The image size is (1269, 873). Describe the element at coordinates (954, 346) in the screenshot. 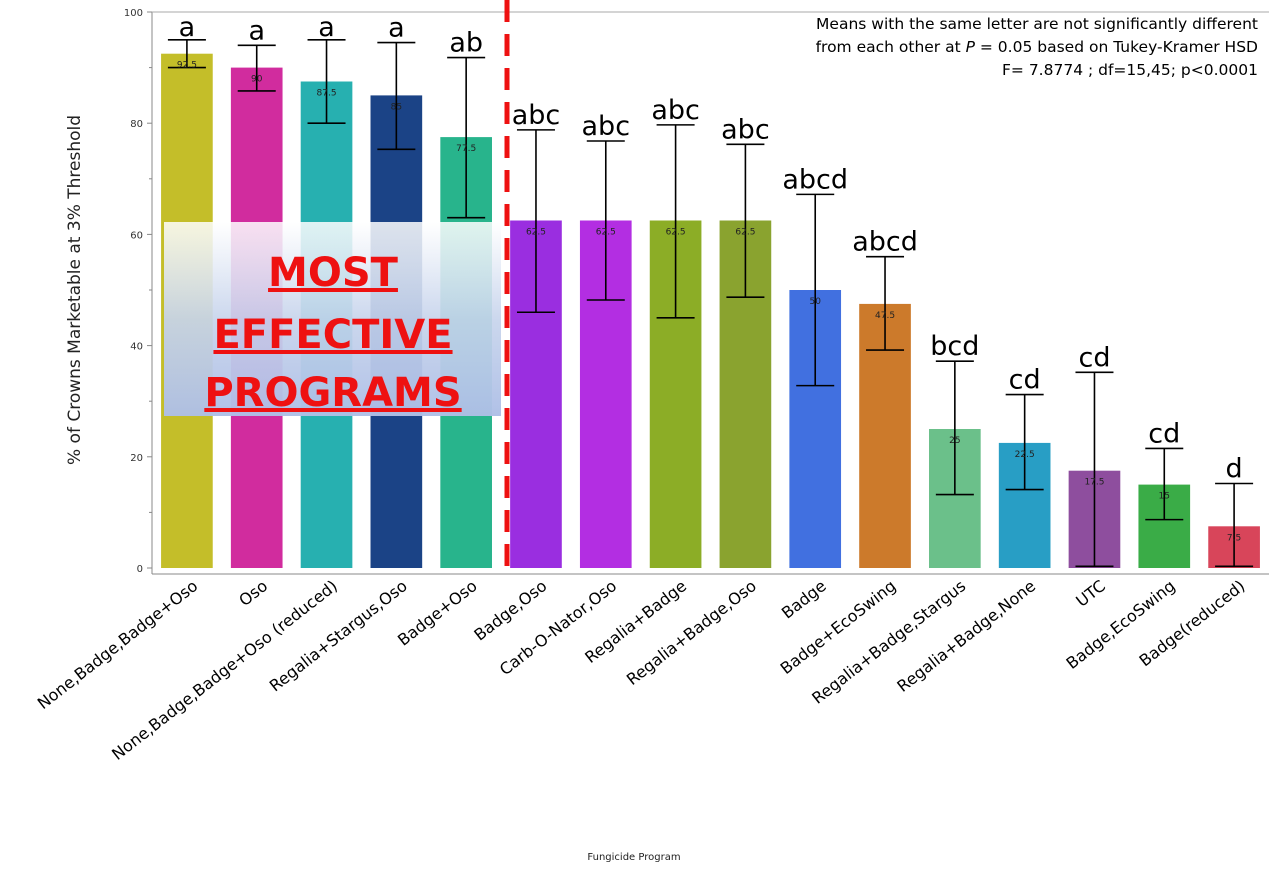

I see `significance-letter: bcd` at that location.